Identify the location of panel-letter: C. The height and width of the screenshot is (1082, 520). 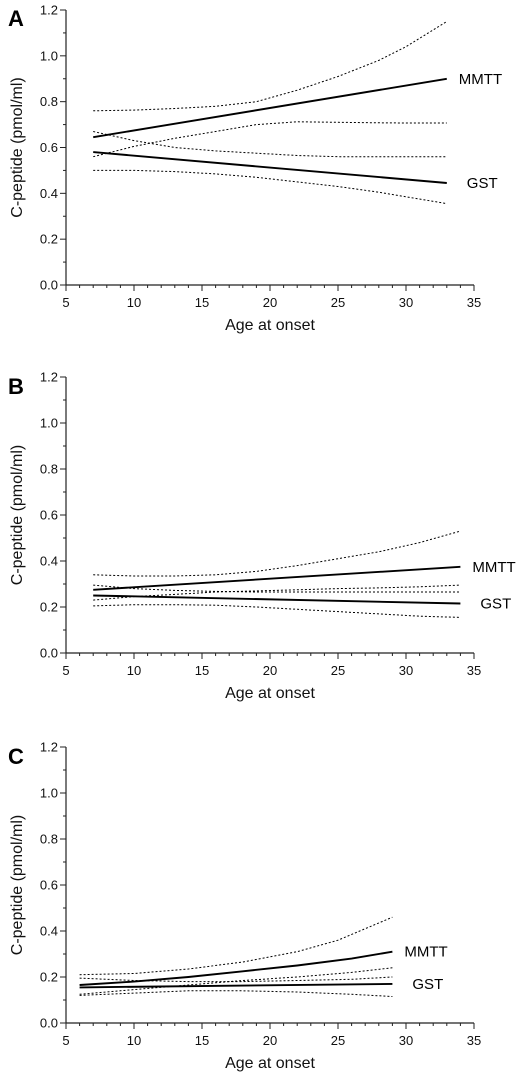
(16, 756).